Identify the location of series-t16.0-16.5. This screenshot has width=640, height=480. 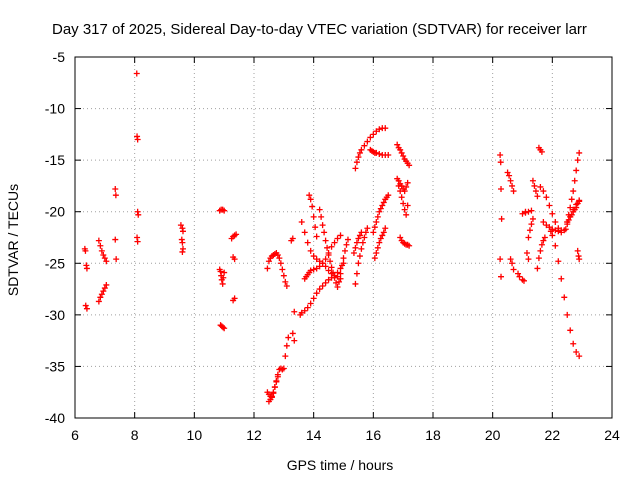
(381, 214).